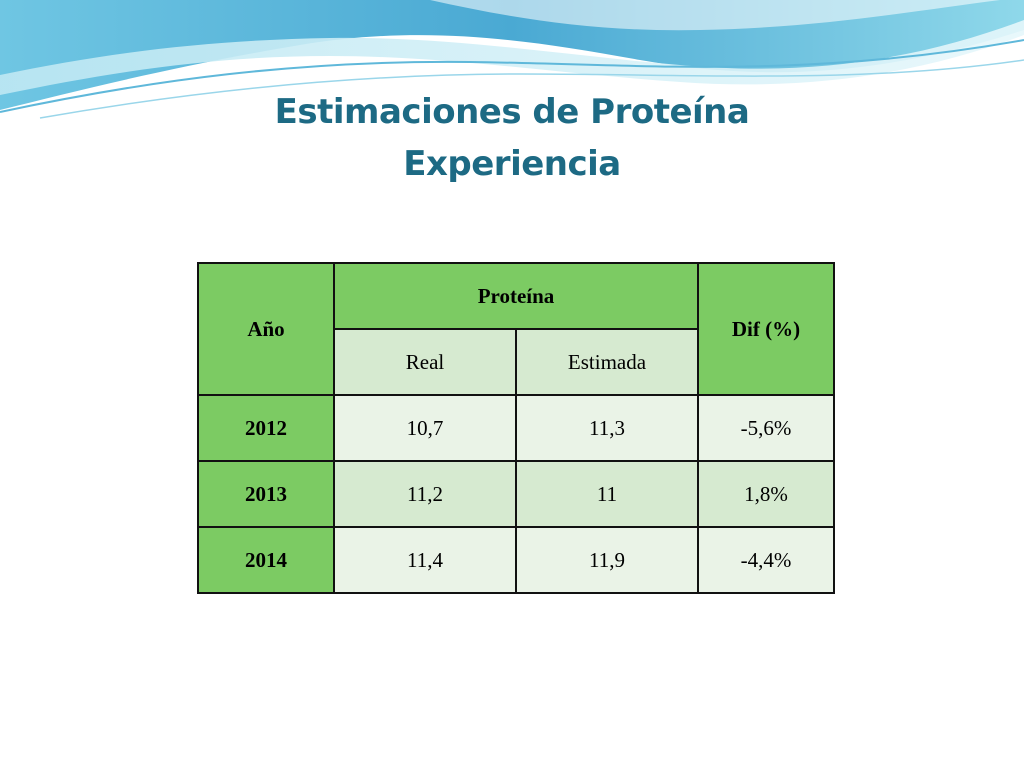 This screenshot has width=1024, height=768. I want to click on row-estimated: 11,3, so click(607, 428).